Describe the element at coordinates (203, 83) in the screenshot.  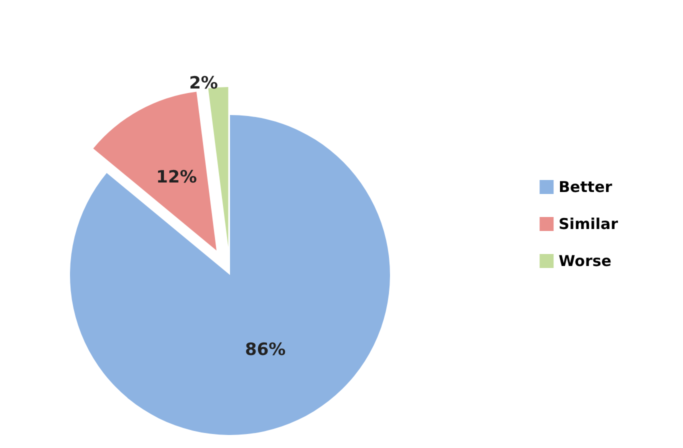
I see `data-label: 2%` at that location.